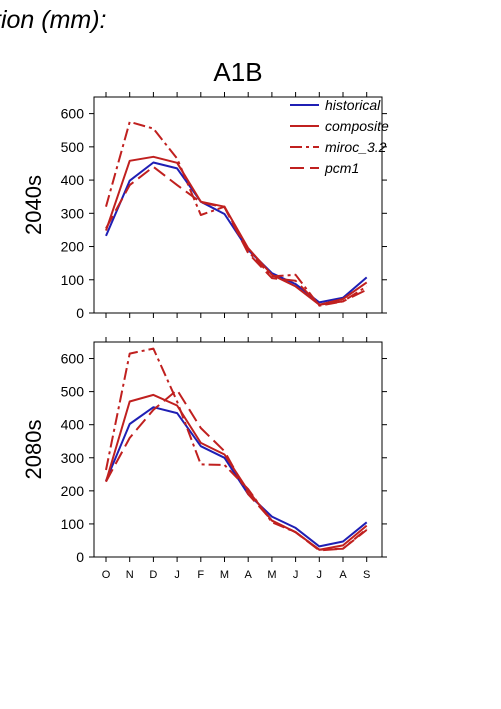 The width and height of the screenshot is (501, 709). I want to click on x-tick-label: D, so click(153, 575).